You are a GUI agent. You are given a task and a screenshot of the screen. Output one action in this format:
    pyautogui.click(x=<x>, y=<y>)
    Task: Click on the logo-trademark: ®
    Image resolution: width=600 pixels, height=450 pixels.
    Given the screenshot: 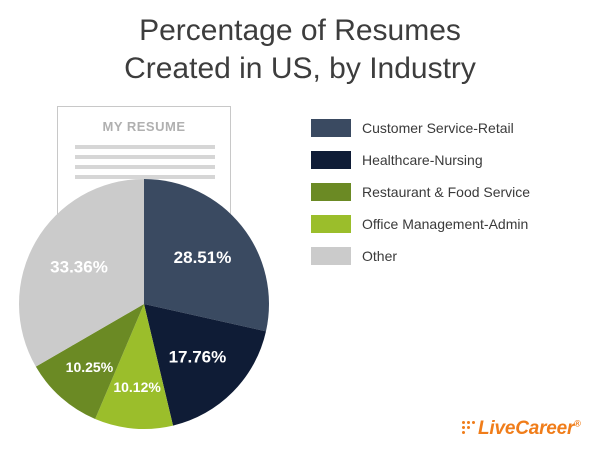 What is the action you would take?
    pyautogui.click(x=577, y=423)
    